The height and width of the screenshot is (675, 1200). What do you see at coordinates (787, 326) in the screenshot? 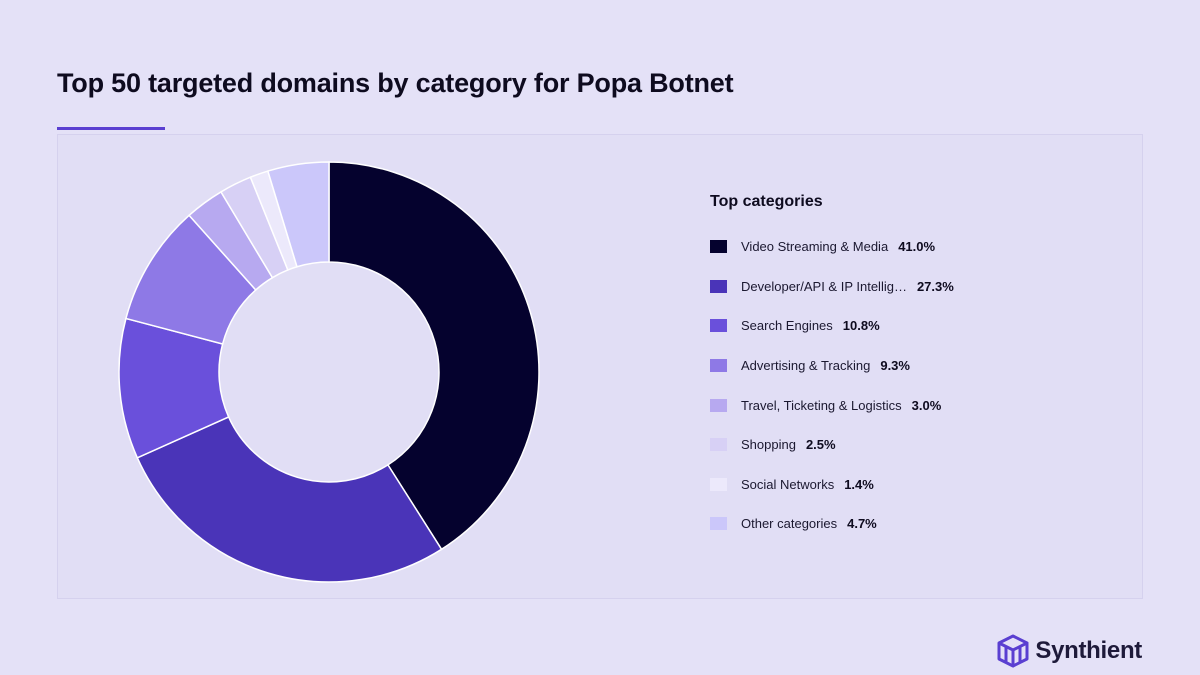
I see `legend-label: Search Engines` at bounding box center [787, 326].